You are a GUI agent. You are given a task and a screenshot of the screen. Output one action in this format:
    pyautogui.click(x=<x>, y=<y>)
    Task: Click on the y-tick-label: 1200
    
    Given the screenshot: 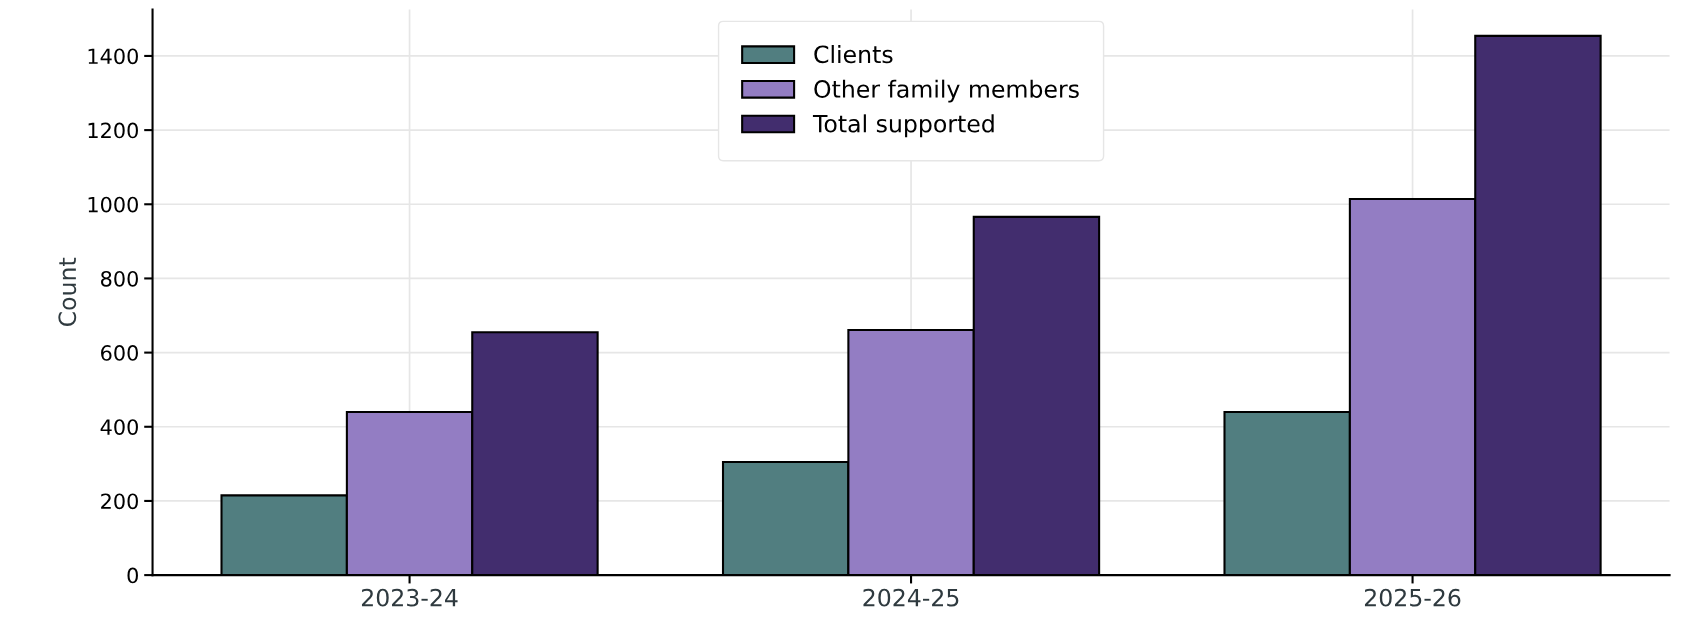 What is the action you would take?
    pyautogui.click(x=113, y=130)
    